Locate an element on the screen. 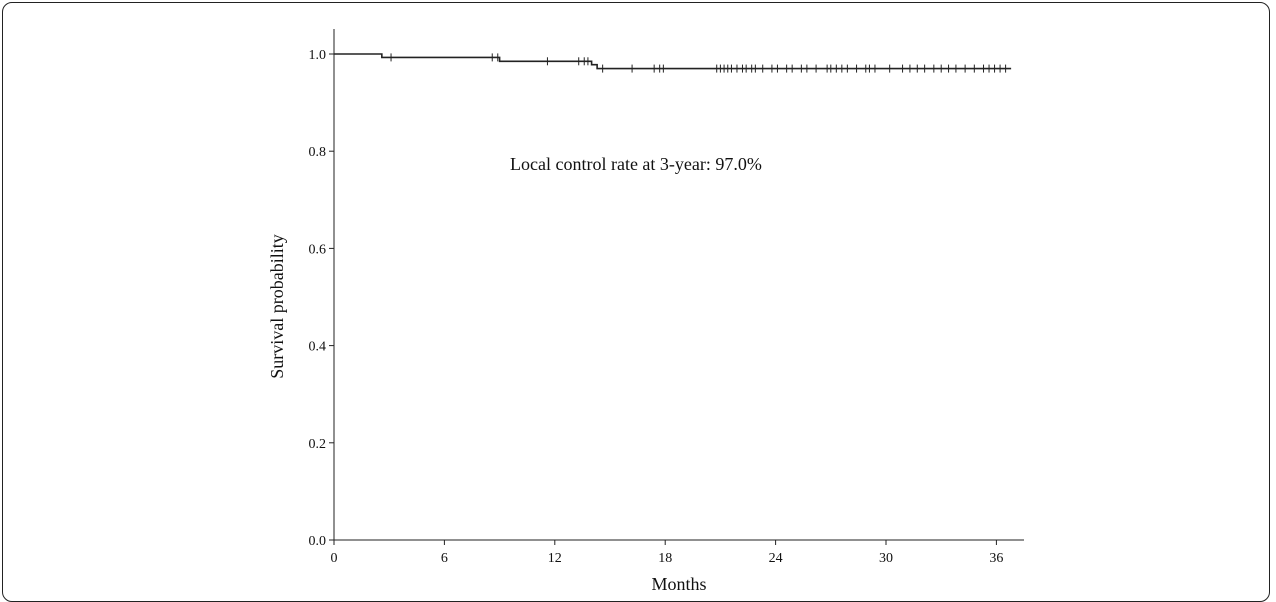  y-tick-label: 0.8 is located at coordinates (318, 152).